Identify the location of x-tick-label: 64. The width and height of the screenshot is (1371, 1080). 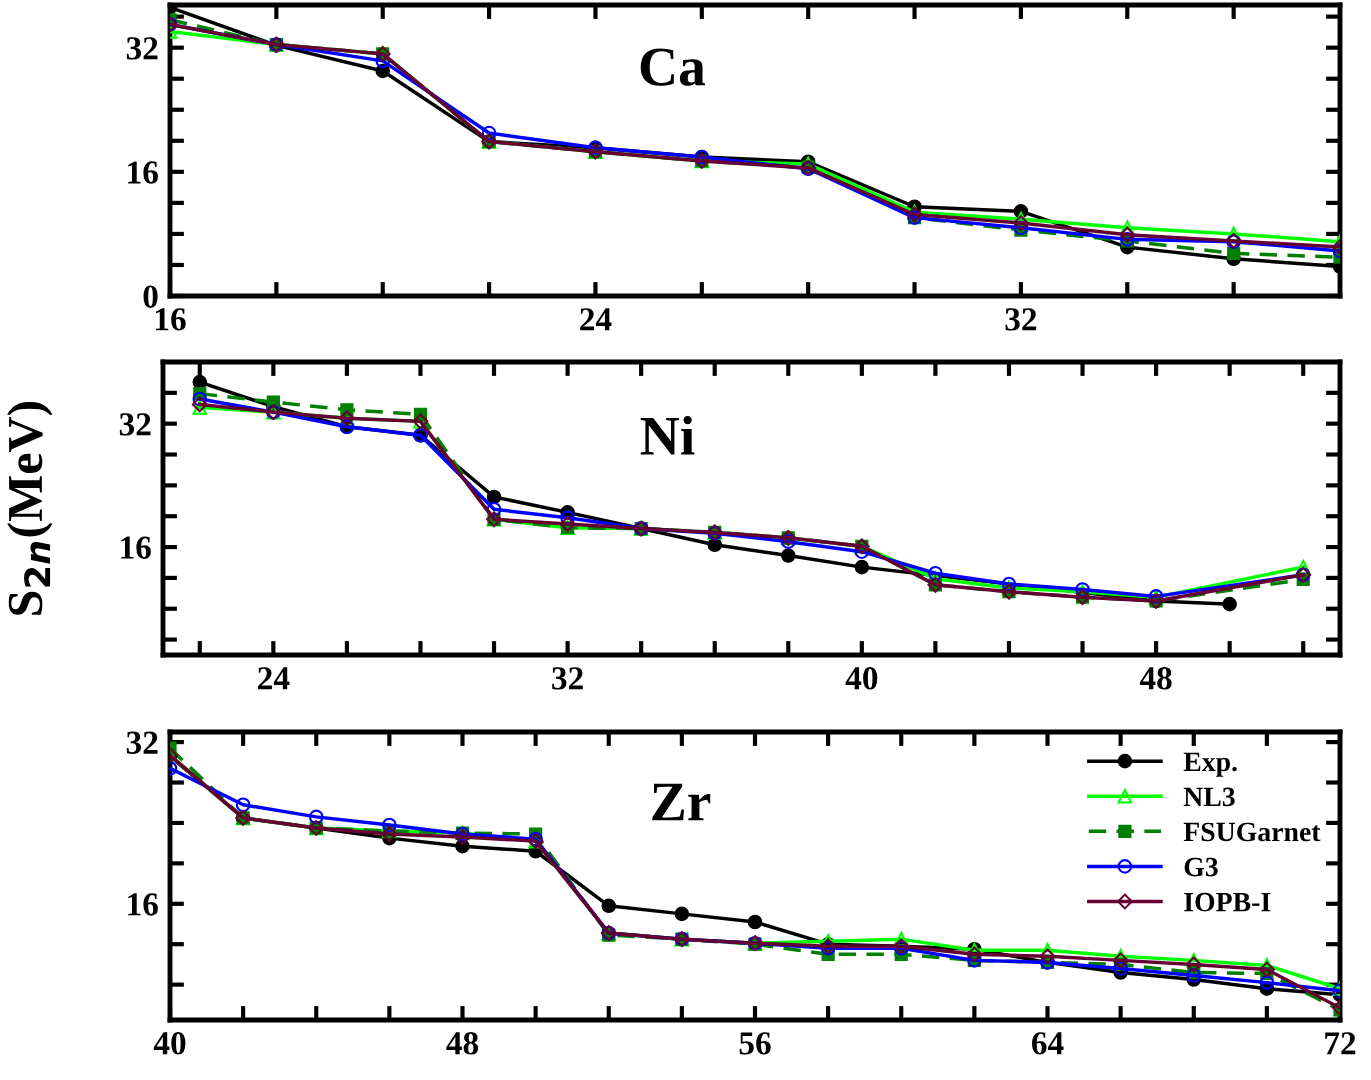
(1047, 1043).